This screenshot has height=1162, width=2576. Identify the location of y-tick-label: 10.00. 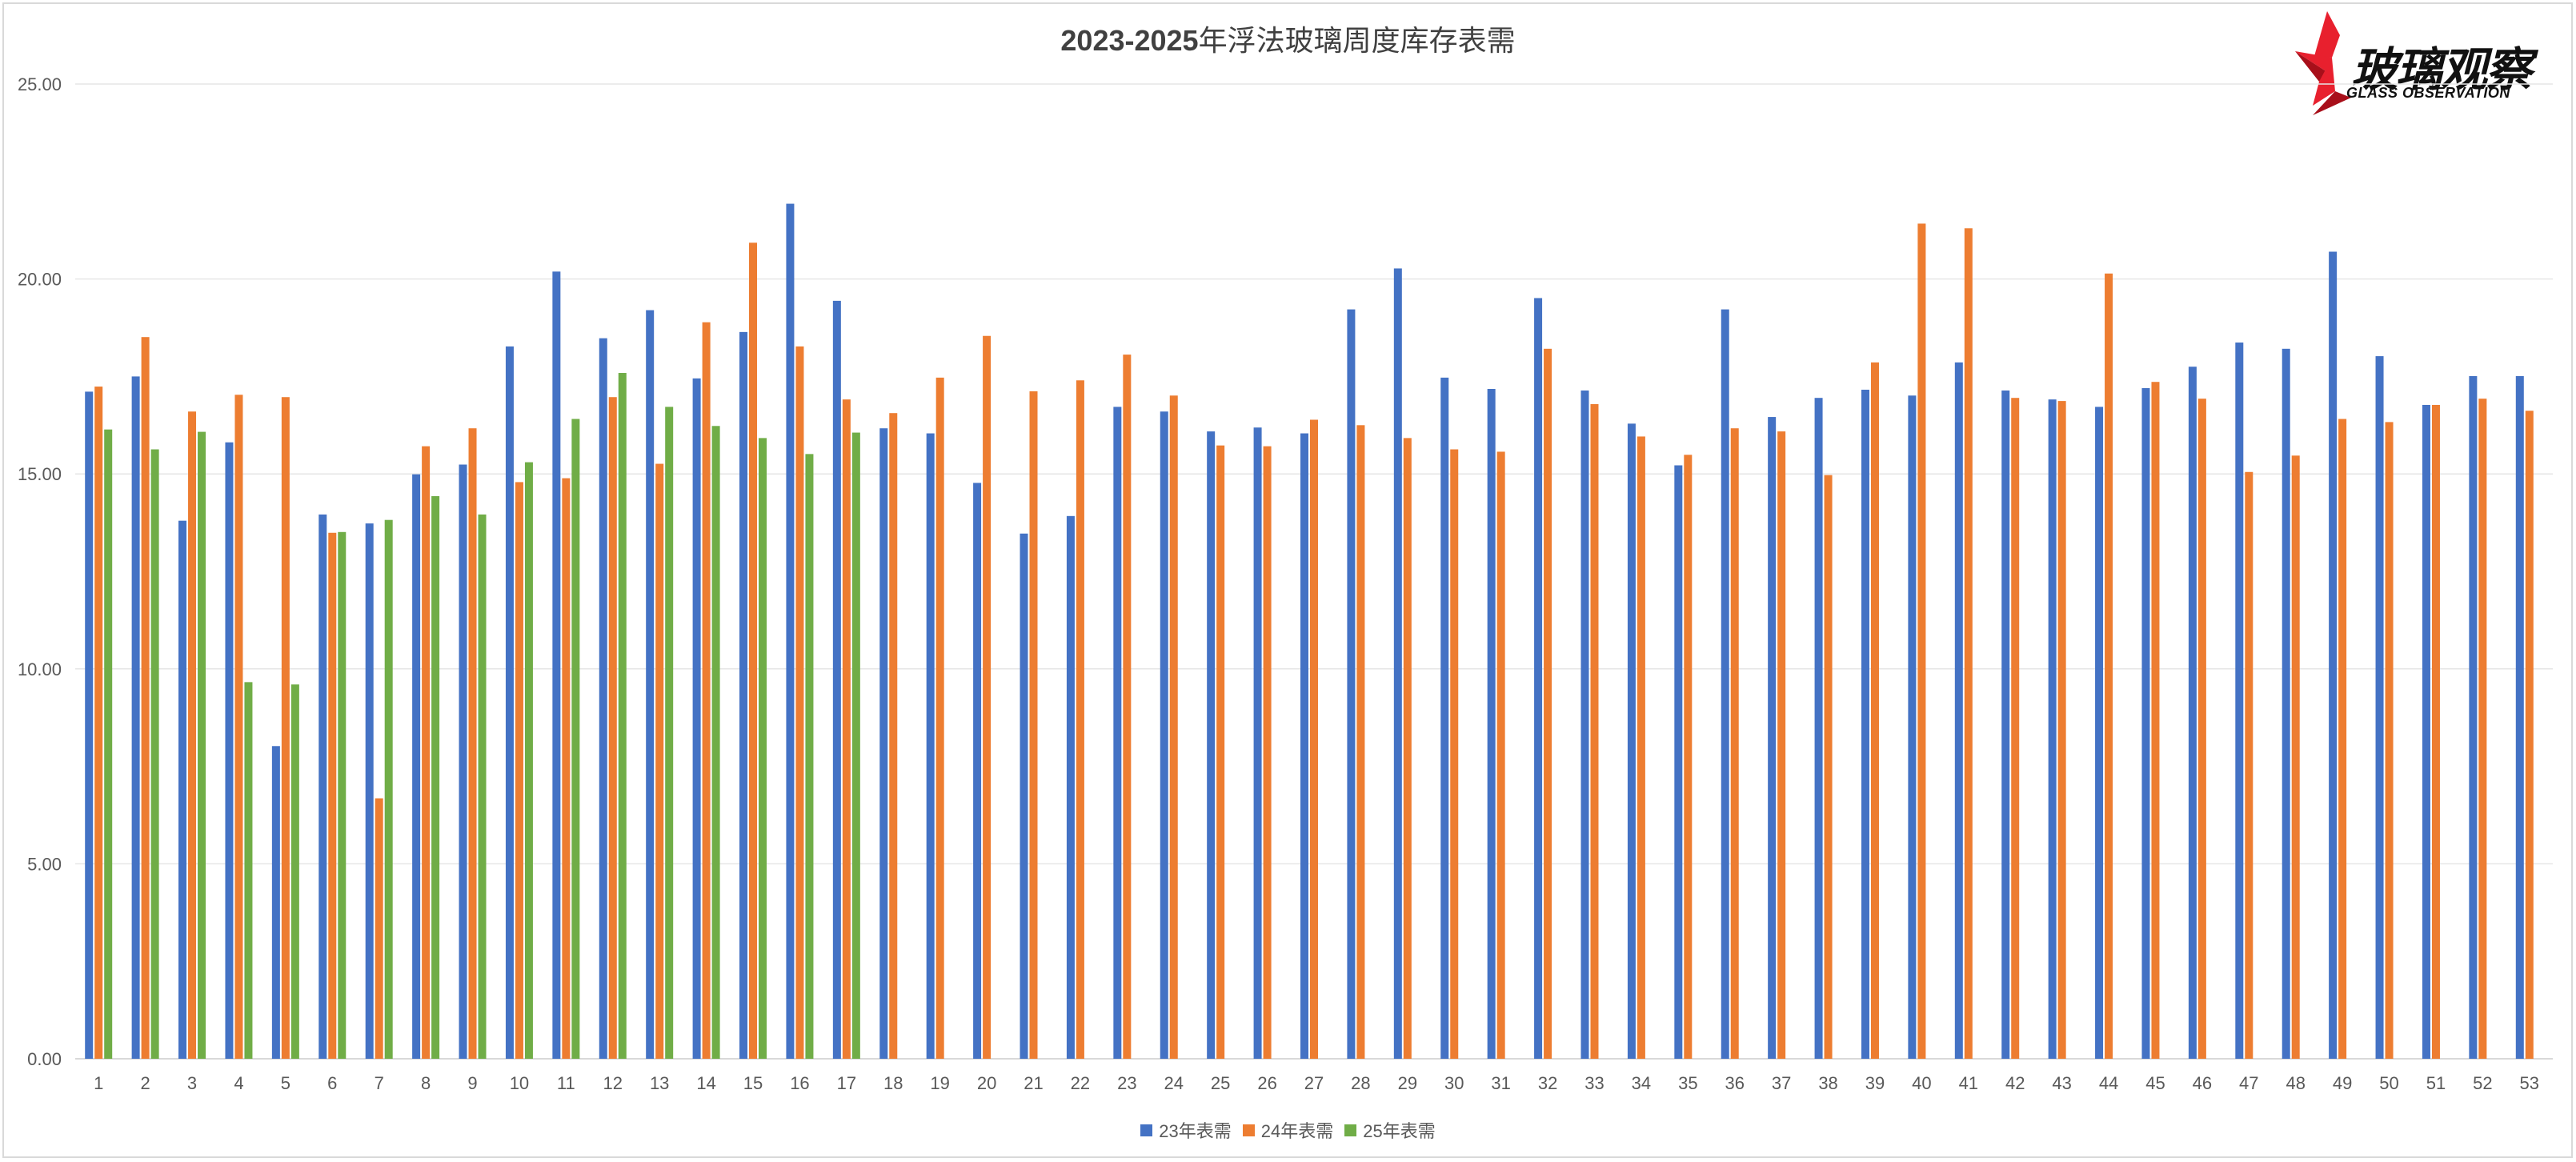
(40, 669).